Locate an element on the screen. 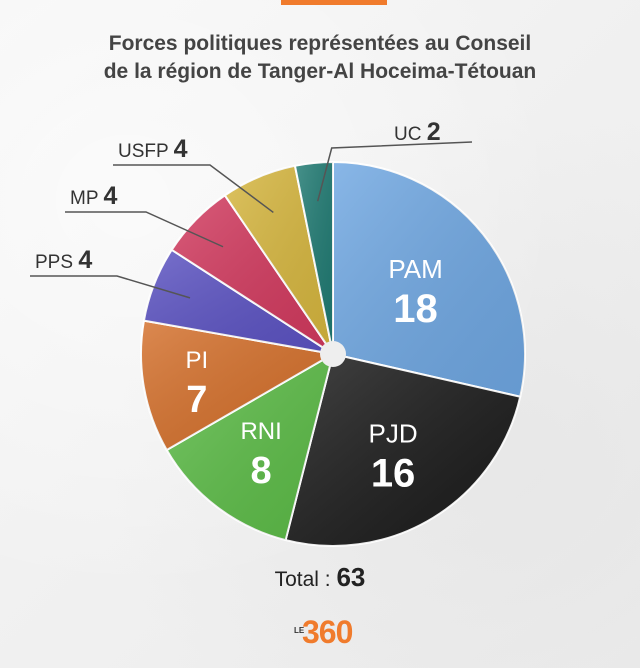 This screenshot has width=640, height=668. slice-label-mp: MP 4 is located at coordinates (93, 196).